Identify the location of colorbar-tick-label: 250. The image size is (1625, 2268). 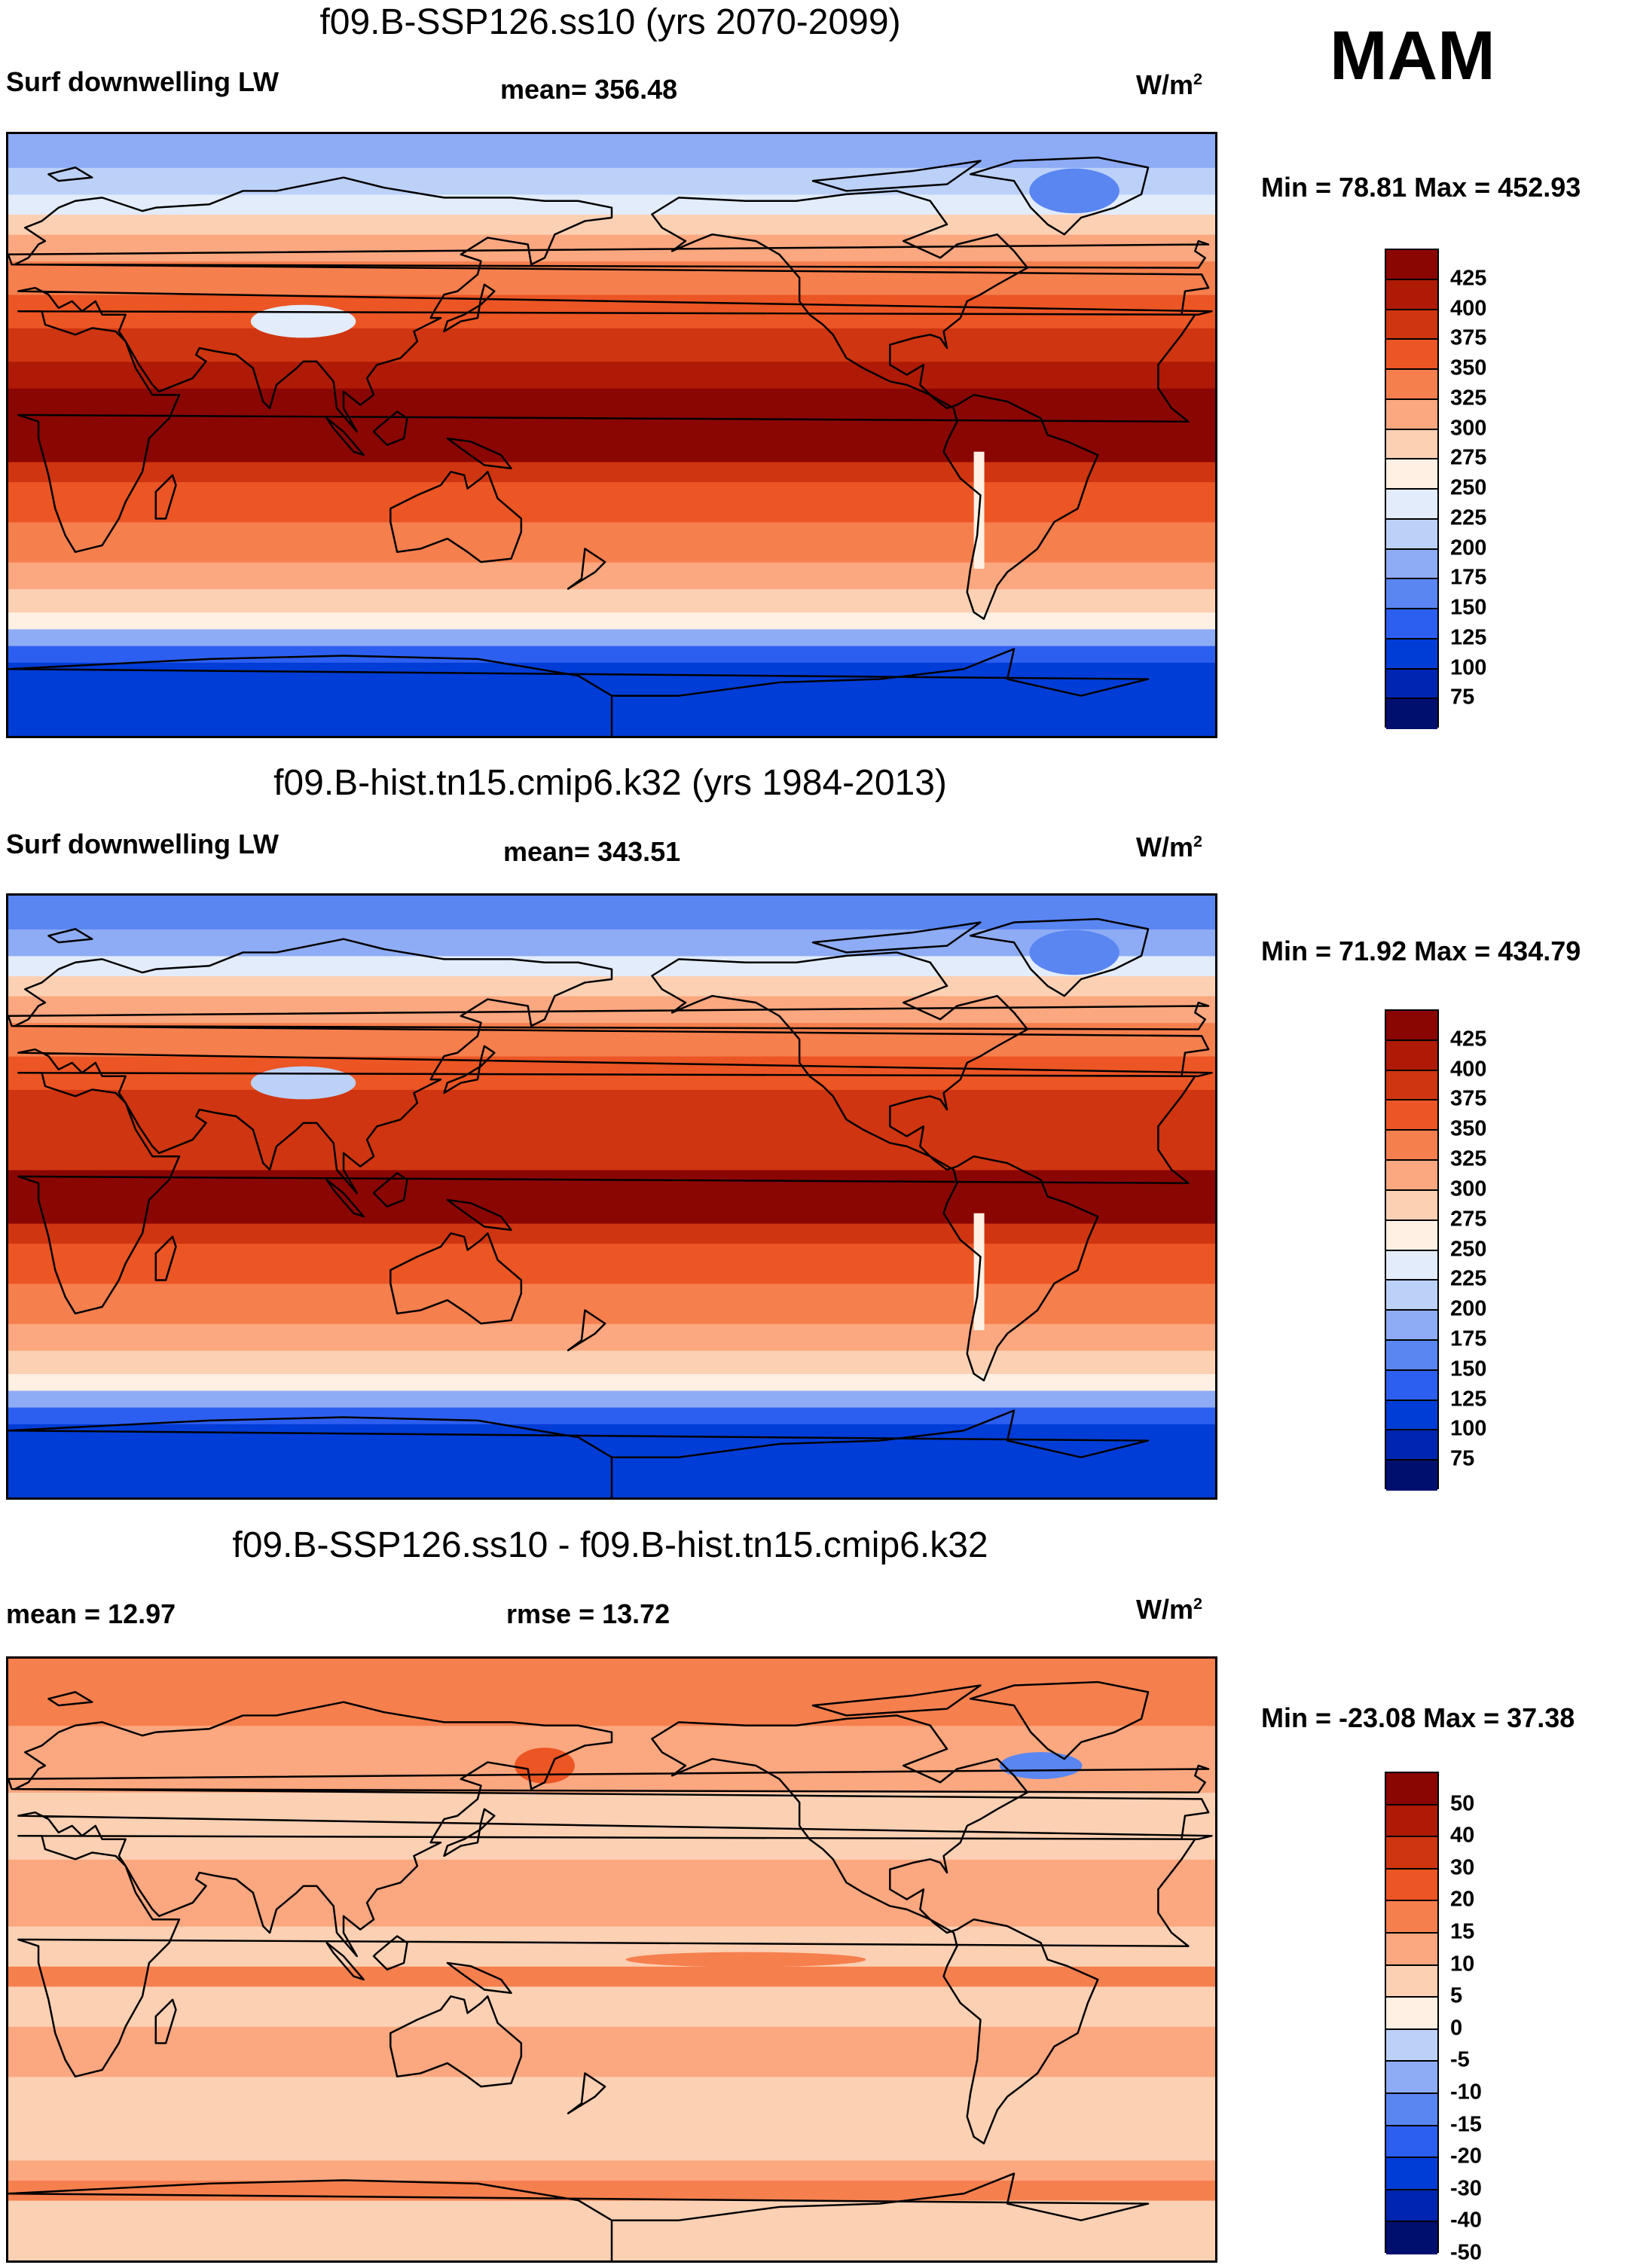
(1468, 487).